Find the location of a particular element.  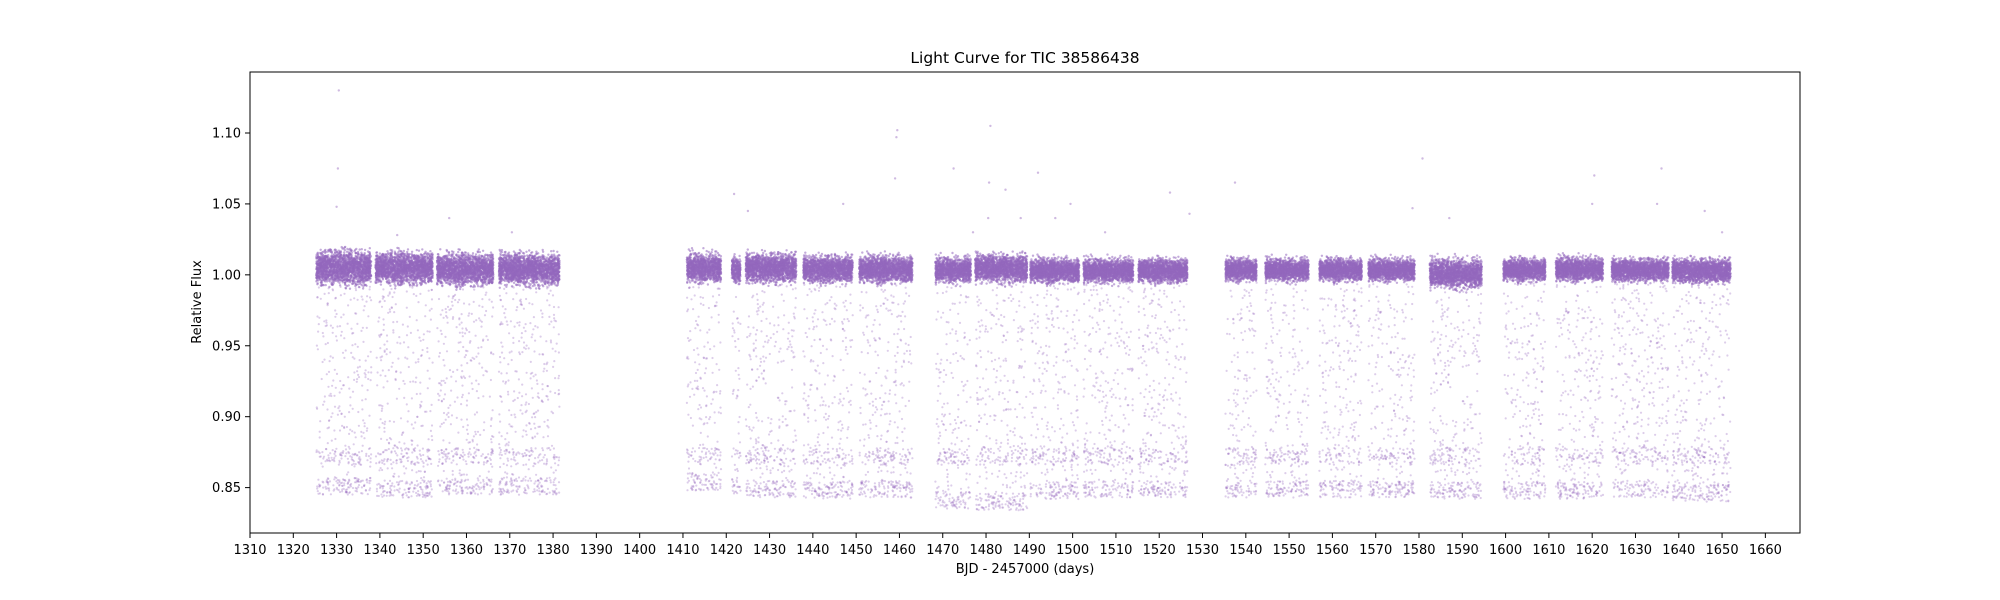

data-segment is located at coordinates (344, 370).